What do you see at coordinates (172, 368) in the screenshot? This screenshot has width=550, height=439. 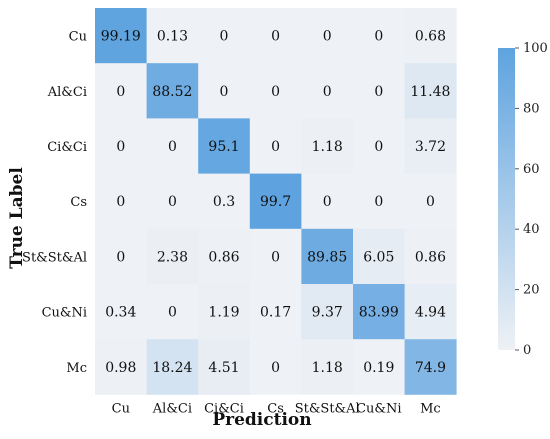 I see `cell-value-label: 18.24` at bounding box center [172, 368].